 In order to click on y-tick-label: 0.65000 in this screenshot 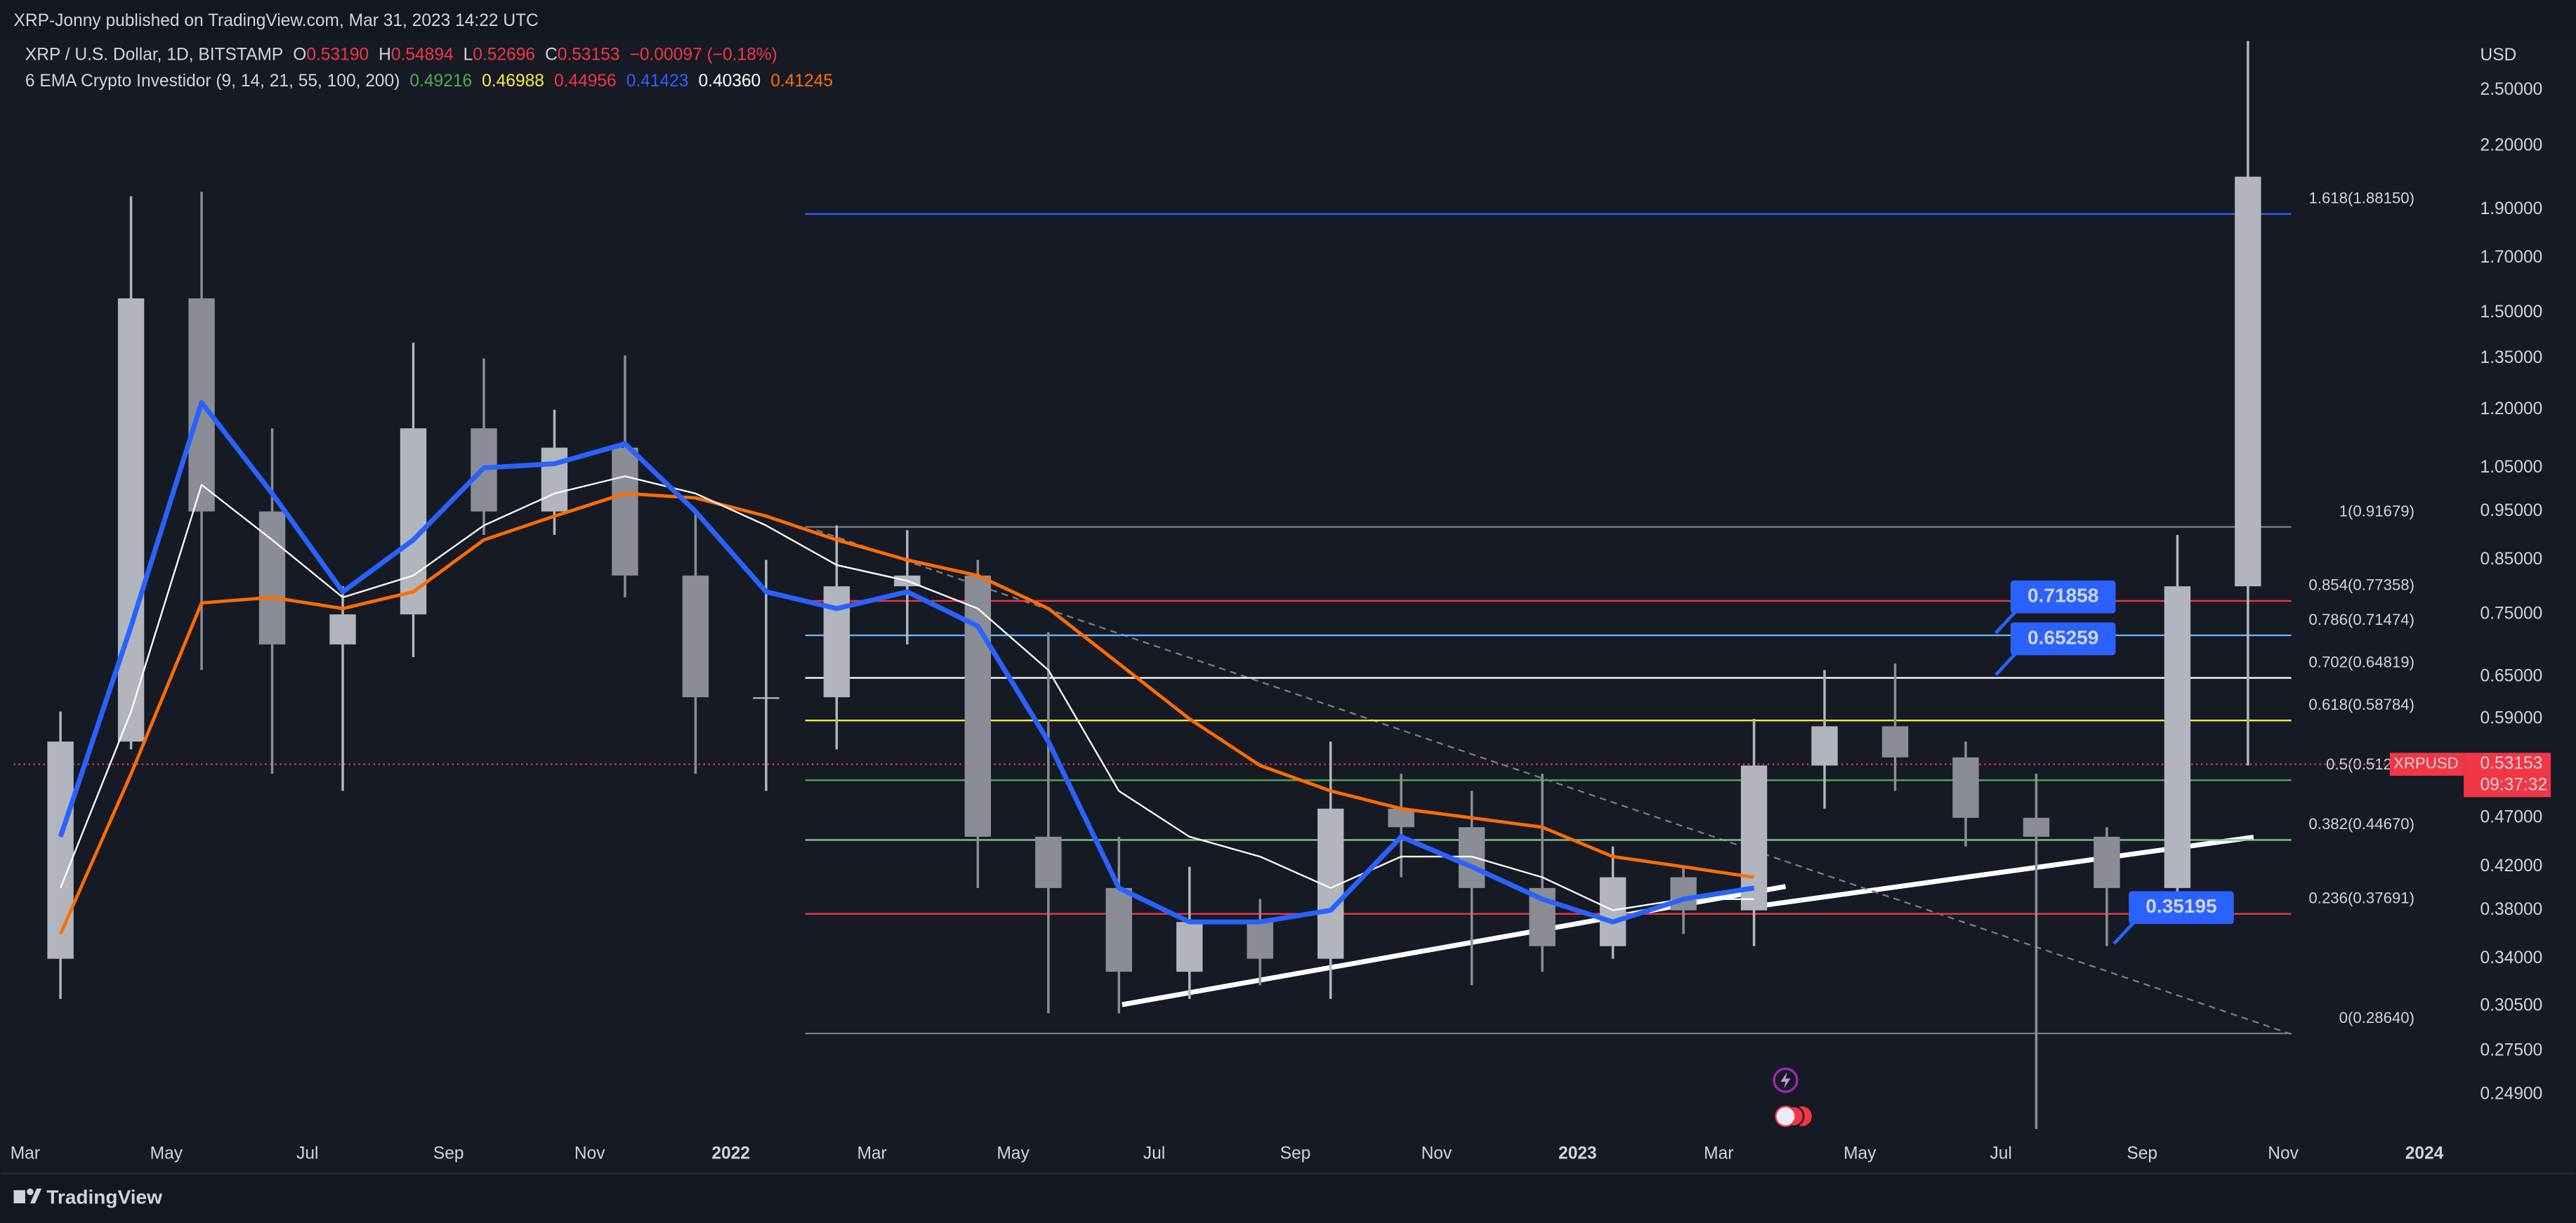, I will do `click(2511, 675)`.